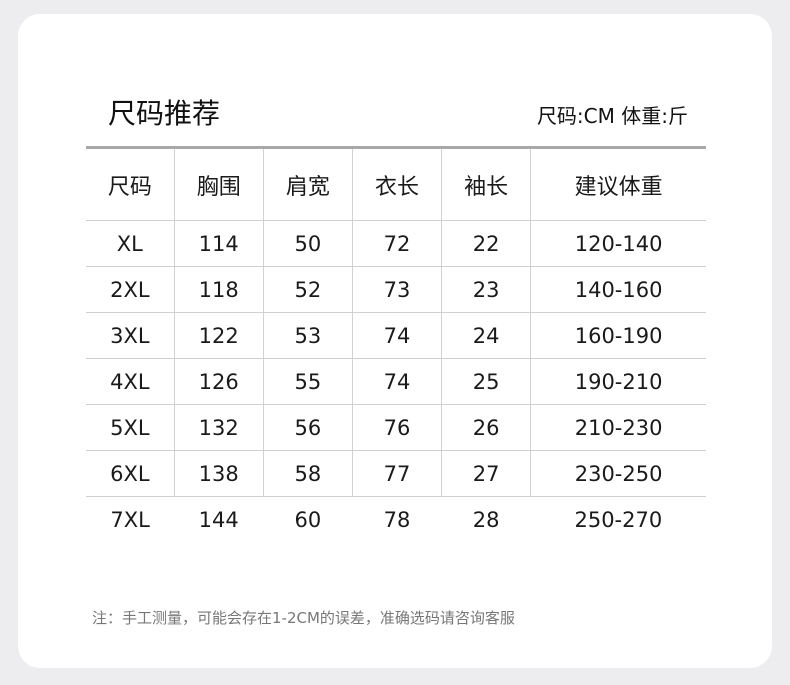 Image resolution: width=790 pixels, height=685 pixels. I want to click on table-cell: 22, so click(486, 243).